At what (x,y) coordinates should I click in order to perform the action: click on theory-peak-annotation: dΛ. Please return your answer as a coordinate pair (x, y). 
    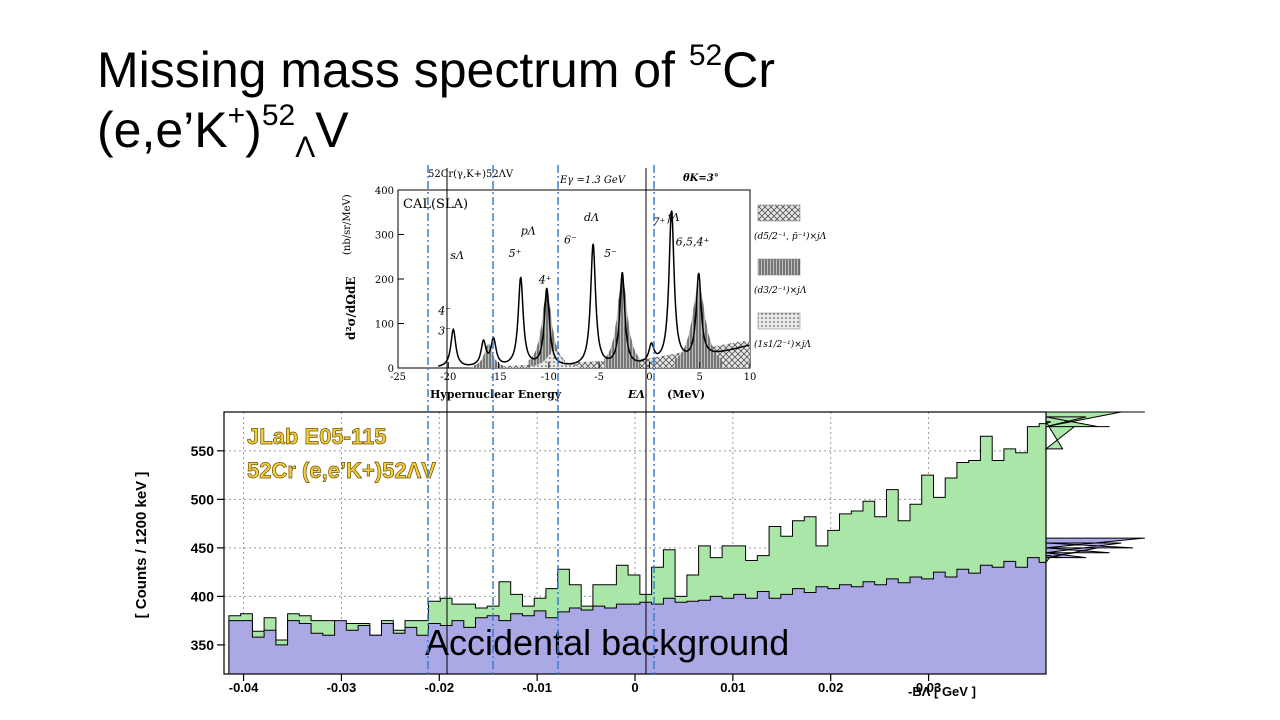
    Looking at the image, I should click on (591, 217).